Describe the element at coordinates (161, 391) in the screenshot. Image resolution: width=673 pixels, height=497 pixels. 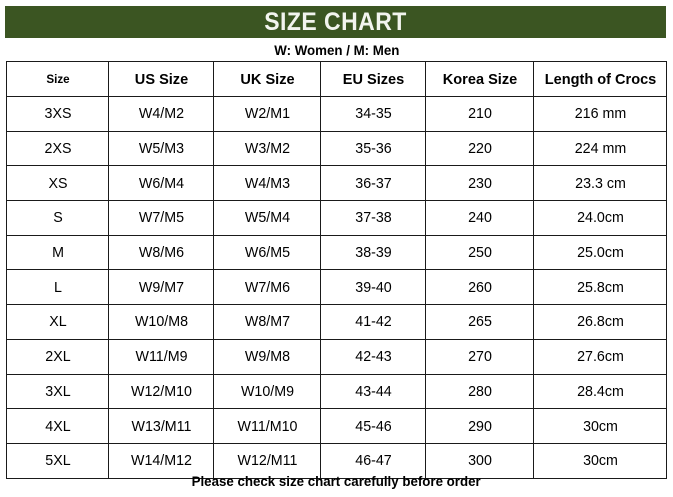
I see `cell-us-size: W12/M10` at that location.